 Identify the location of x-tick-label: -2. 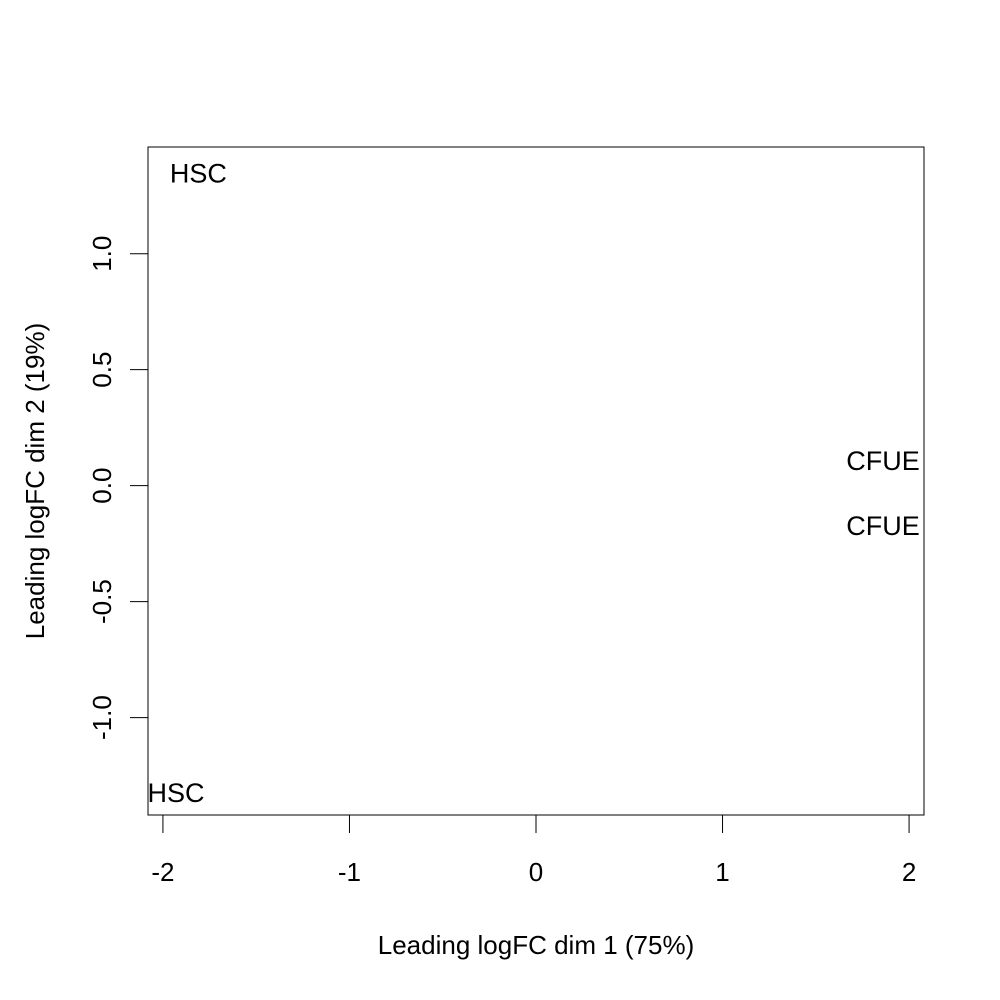
(162, 872).